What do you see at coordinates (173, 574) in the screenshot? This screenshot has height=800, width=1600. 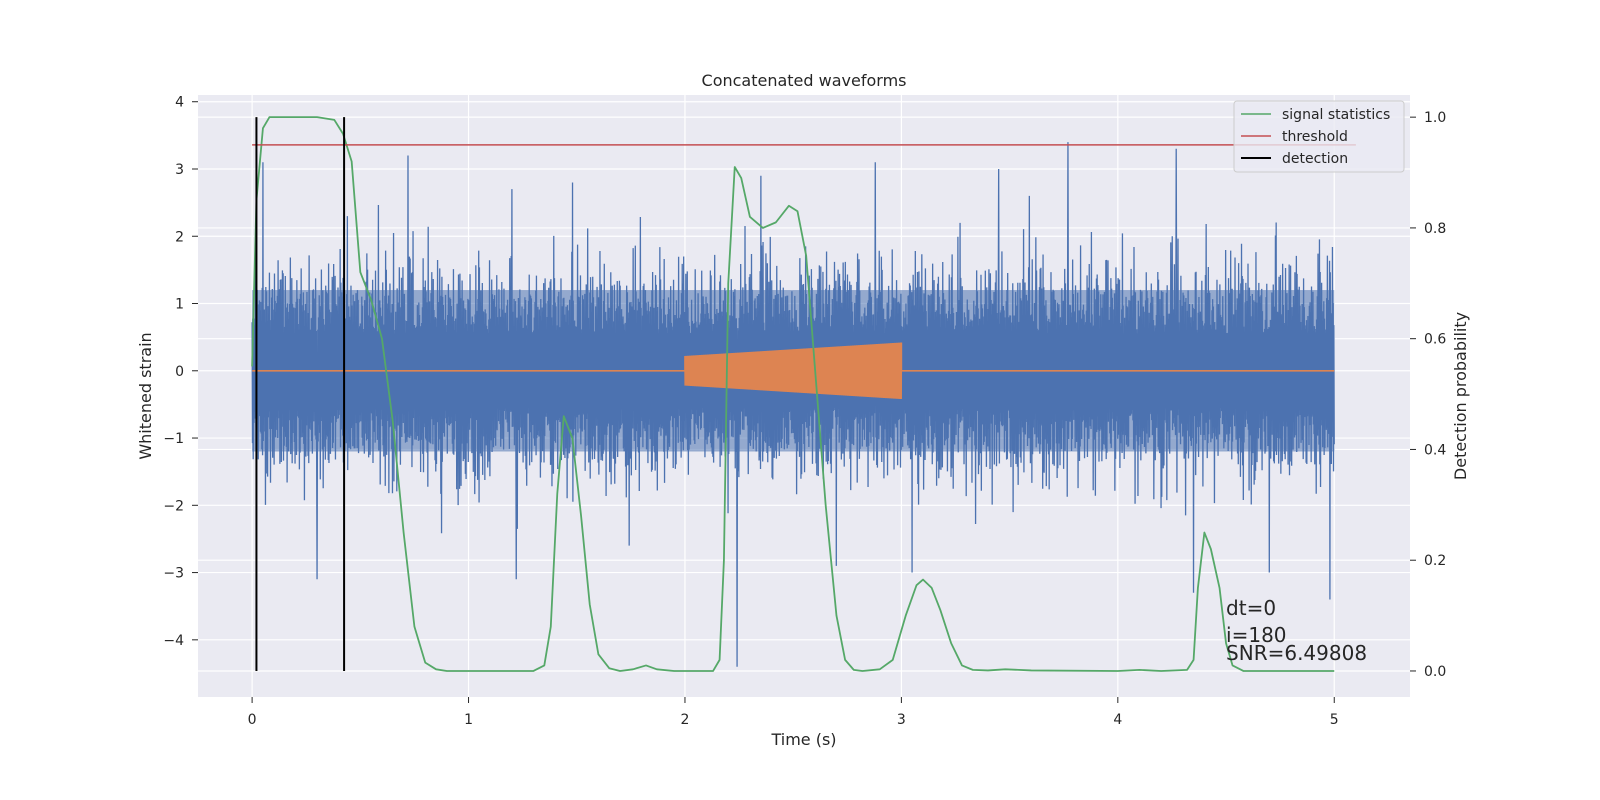 I see `y-tick-label: −3` at bounding box center [173, 574].